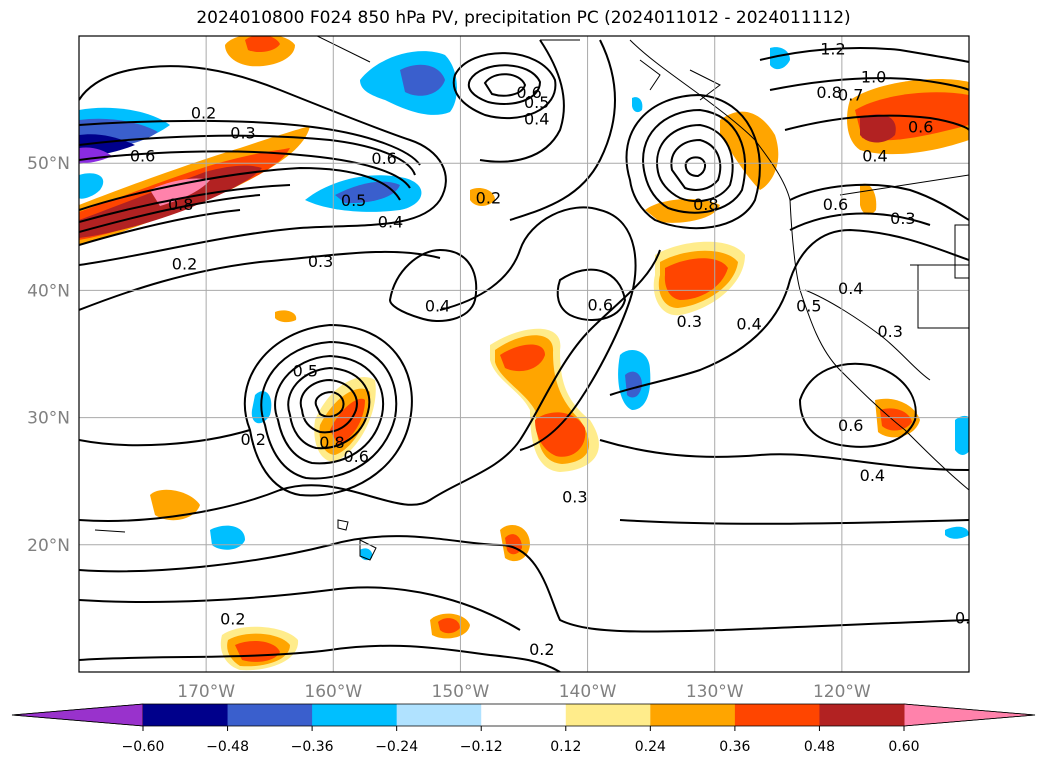 Image resolution: width=1047 pixels, height=765 pixels. What do you see at coordinates (396, 747) in the screenshot?
I see `colorbar-tick-label: −0.24` at bounding box center [396, 747].